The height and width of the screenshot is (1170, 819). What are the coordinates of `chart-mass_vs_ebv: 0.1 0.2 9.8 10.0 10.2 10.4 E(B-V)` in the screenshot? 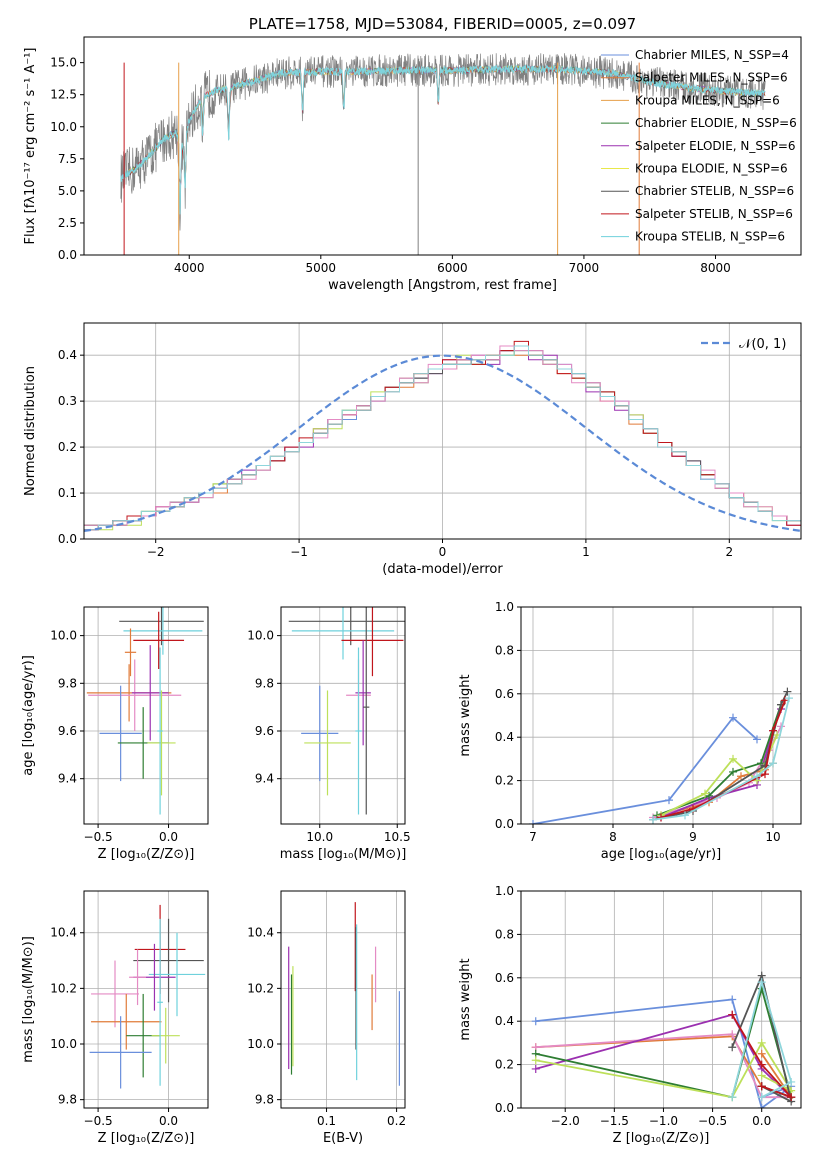 It's located at (326, 1018).